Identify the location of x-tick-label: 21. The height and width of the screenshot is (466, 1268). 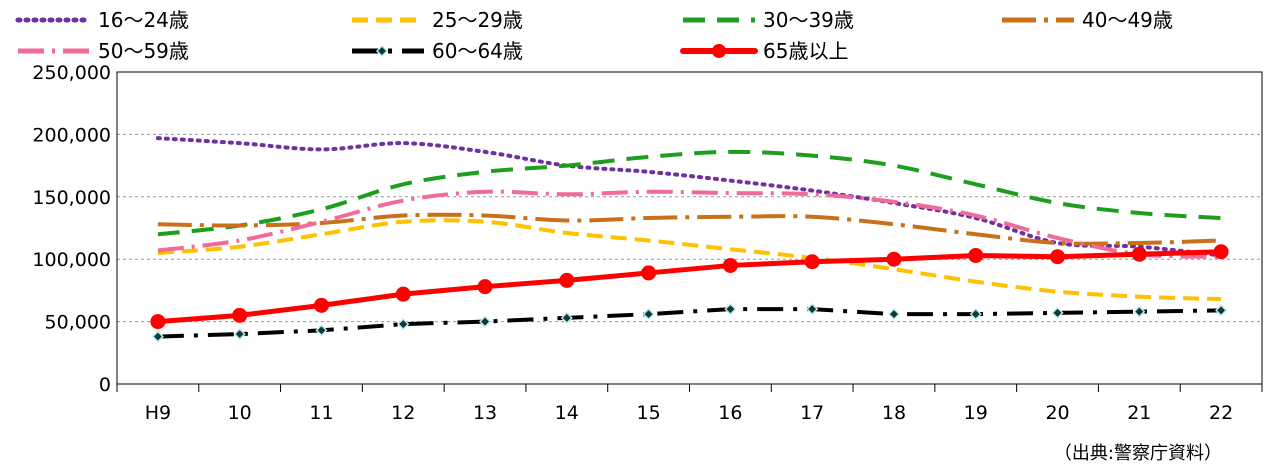
(1139, 413).